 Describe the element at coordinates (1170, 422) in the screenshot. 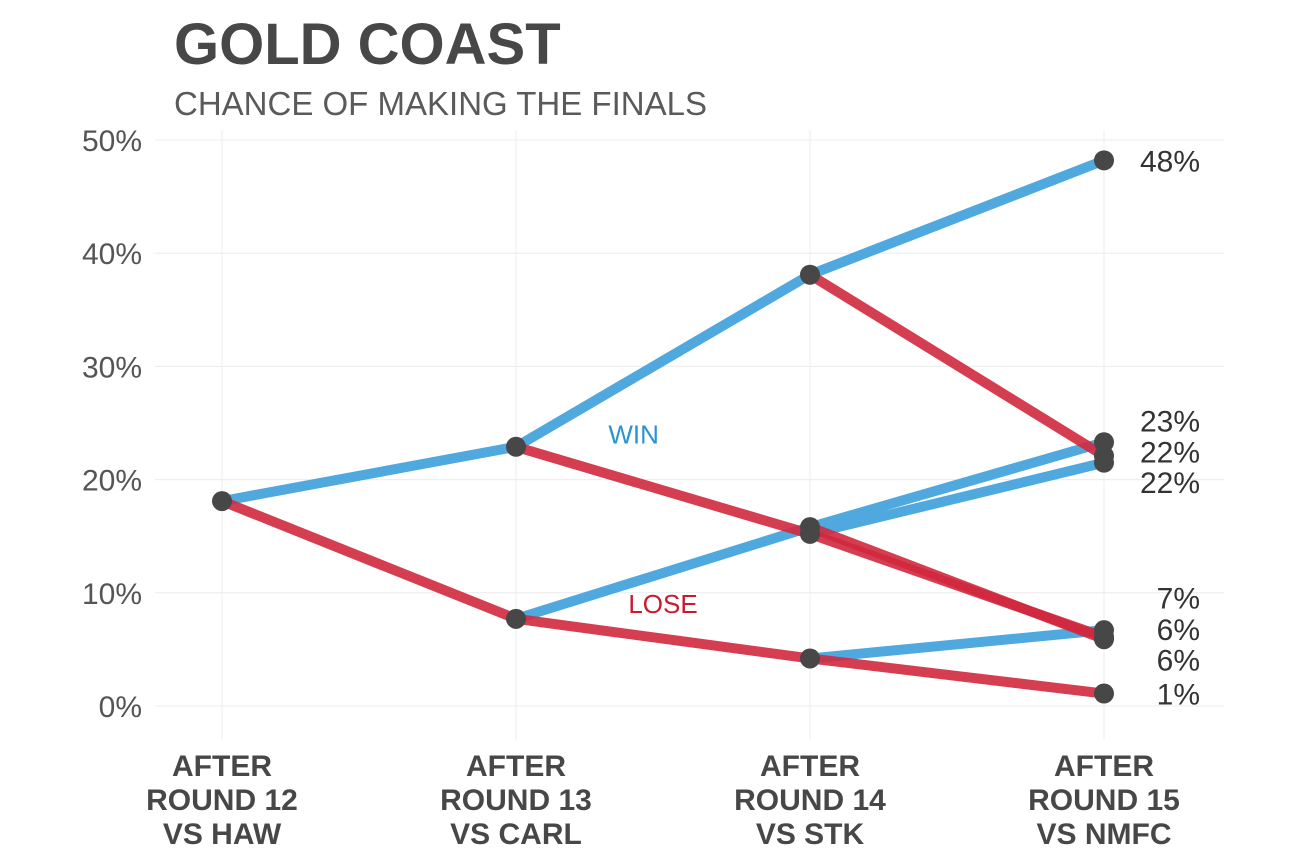

I see `end-value-label: 23%` at that location.